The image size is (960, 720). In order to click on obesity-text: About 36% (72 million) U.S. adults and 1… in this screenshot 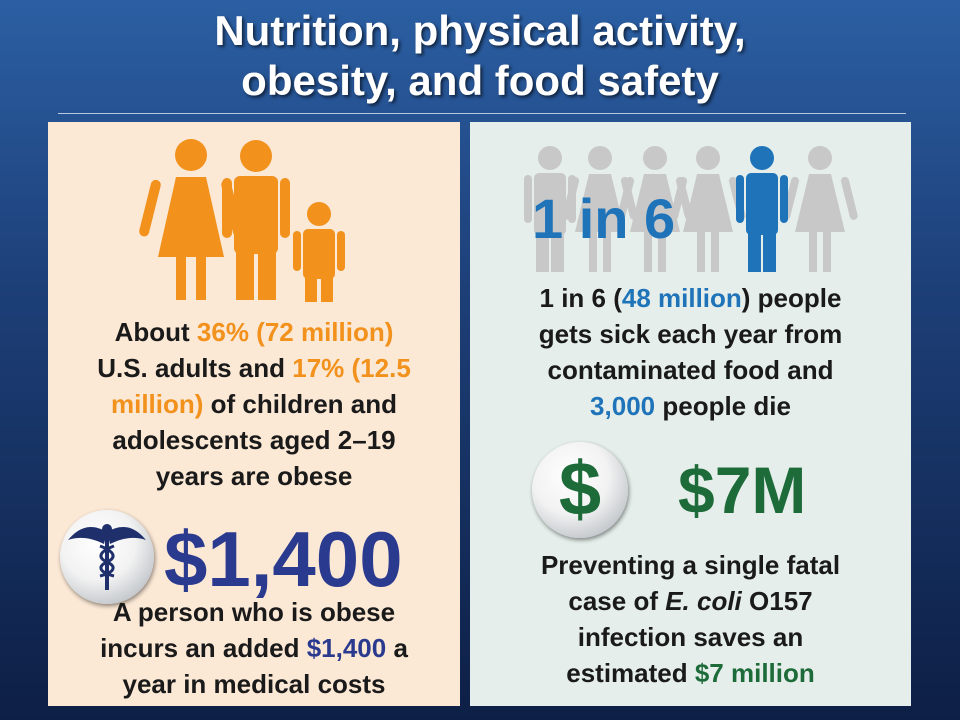, I will do `click(254, 404)`.